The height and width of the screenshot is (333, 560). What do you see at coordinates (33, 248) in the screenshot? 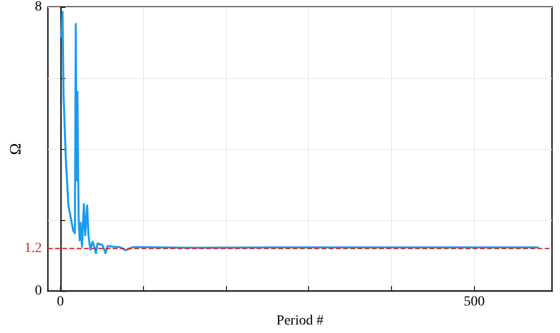
I see `ref-line-label: 1.2` at bounding box center [33, 248].